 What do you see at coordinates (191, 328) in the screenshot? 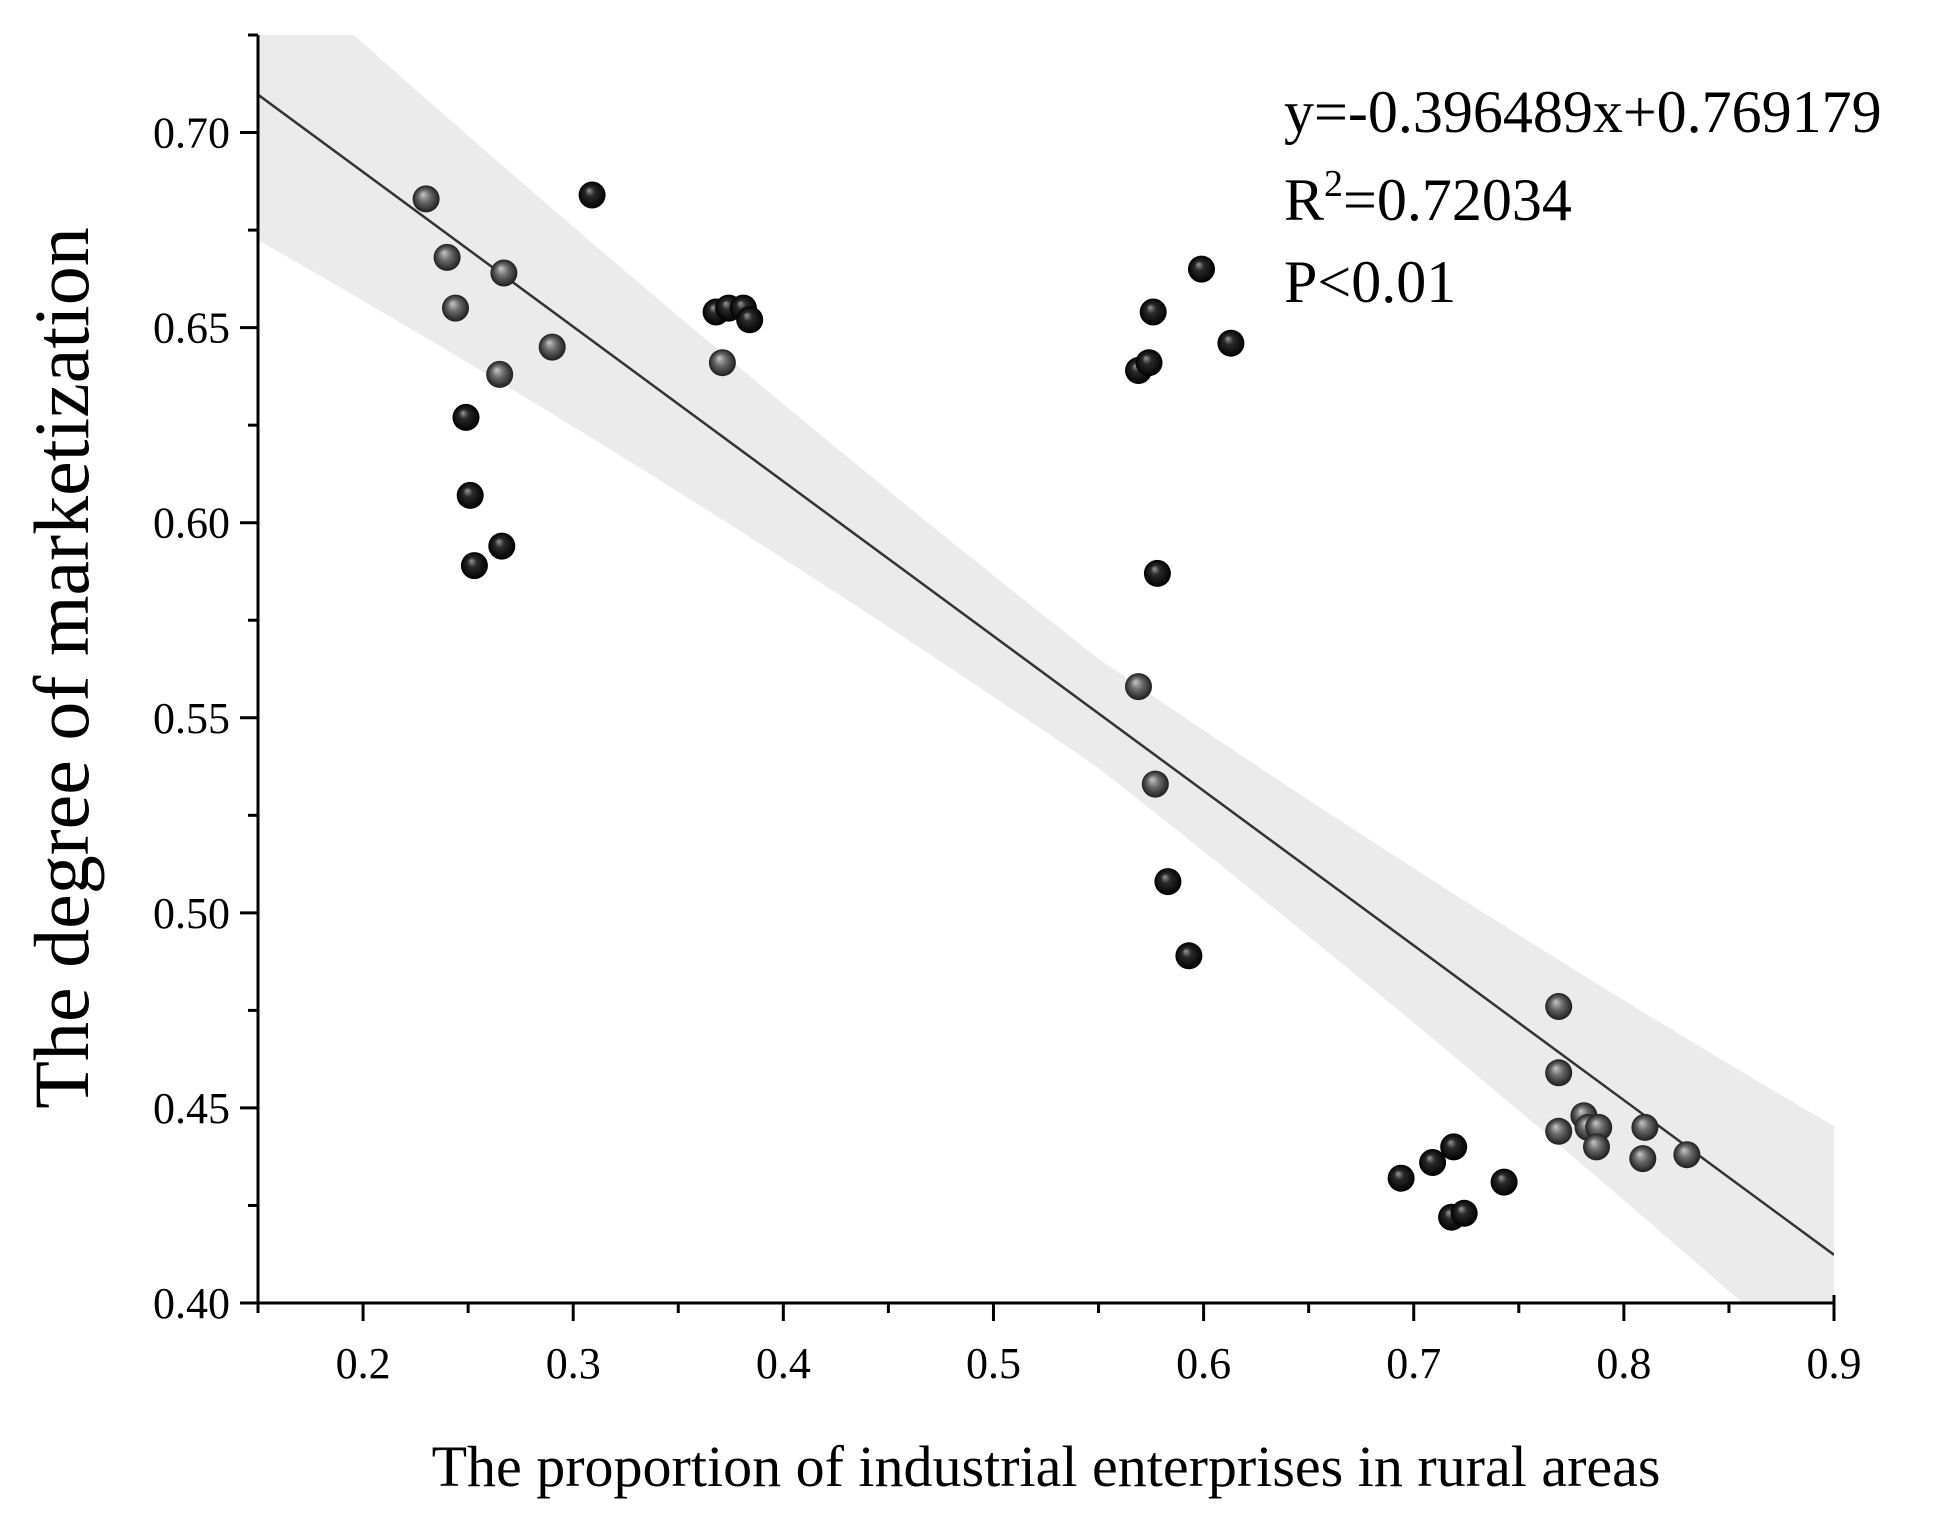
I see `y-tick-label: 0.65` at bounding box center [191, 328].